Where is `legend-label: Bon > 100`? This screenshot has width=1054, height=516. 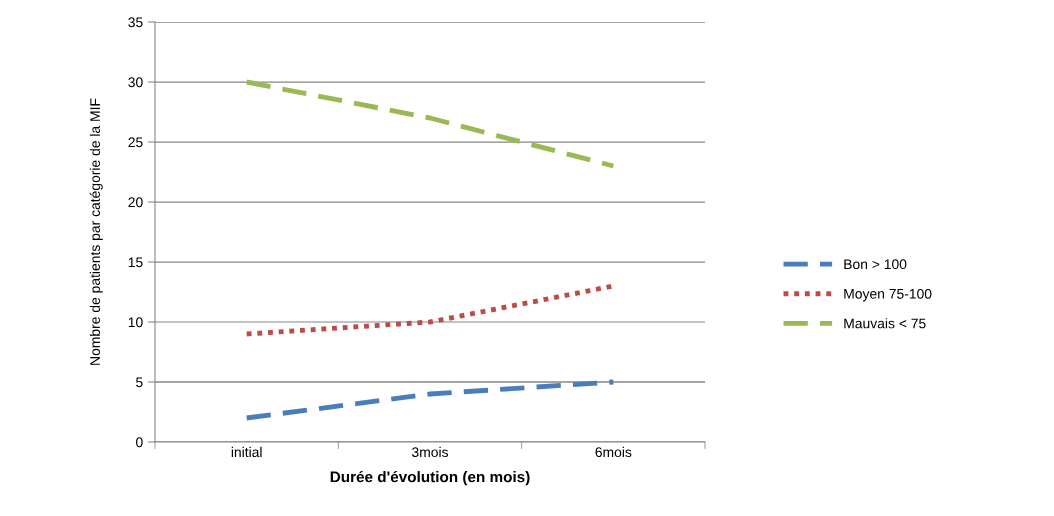
legend-label: Bon > 100 is located at coordinates (875, 264).